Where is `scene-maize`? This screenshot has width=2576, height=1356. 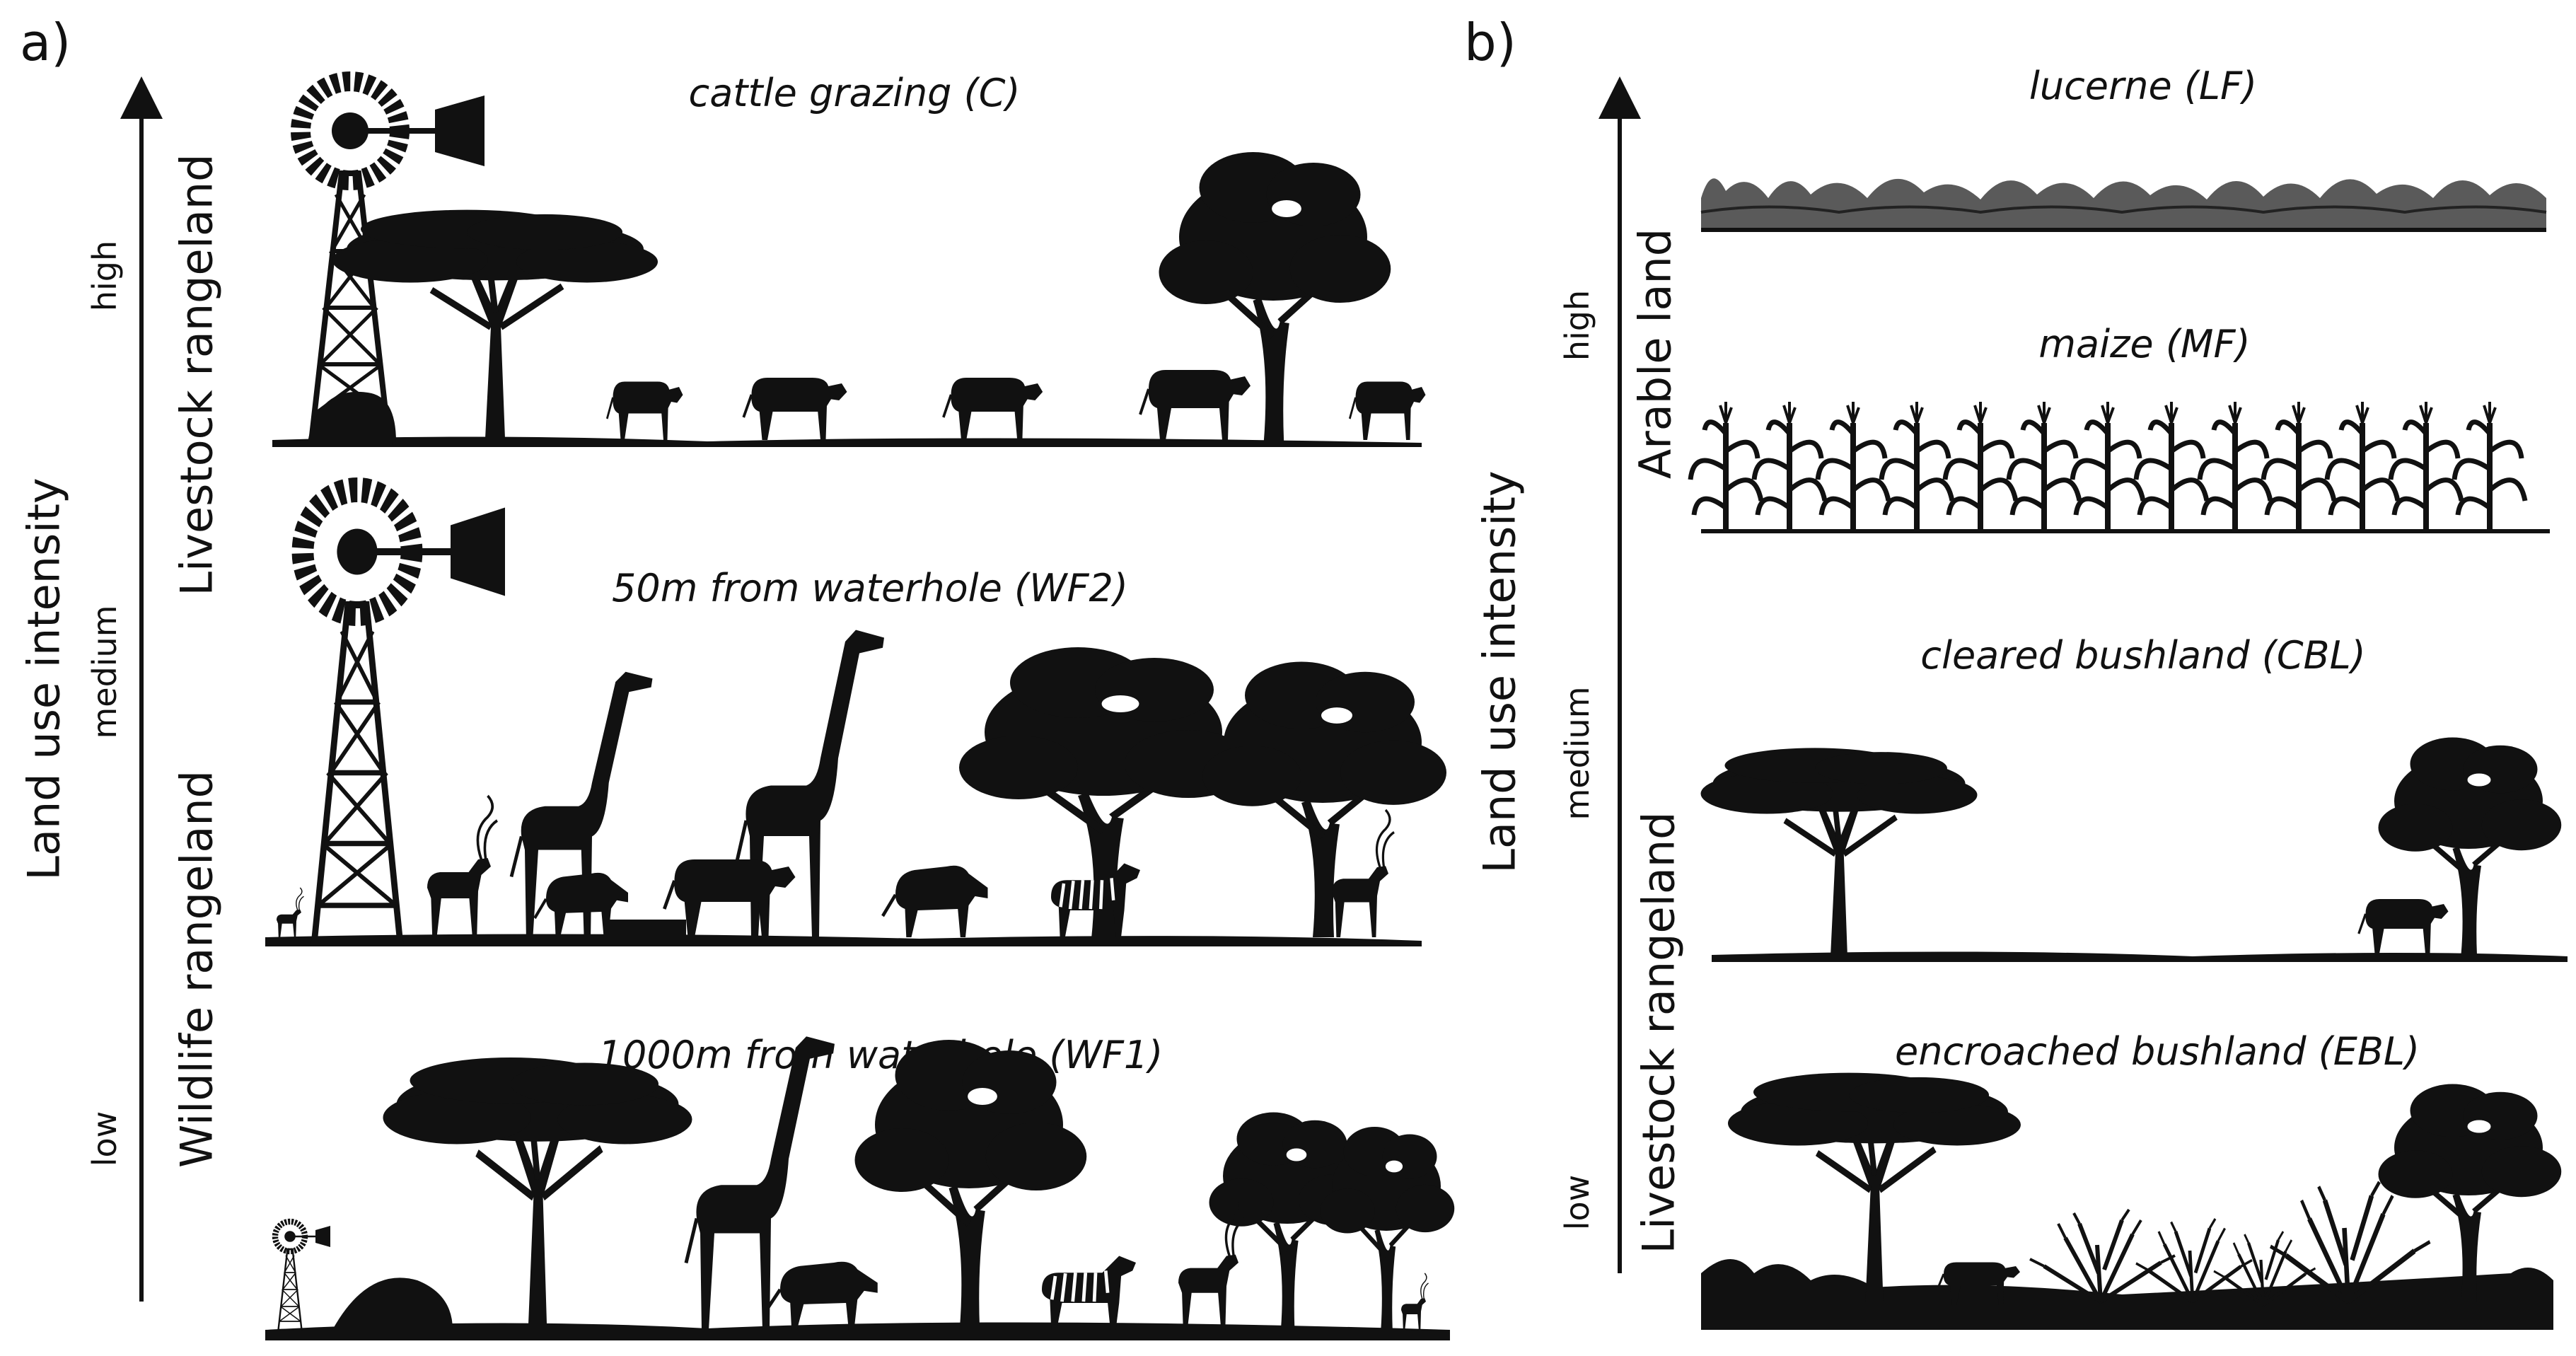 scene-maize is located at coordinates (2120, 467).